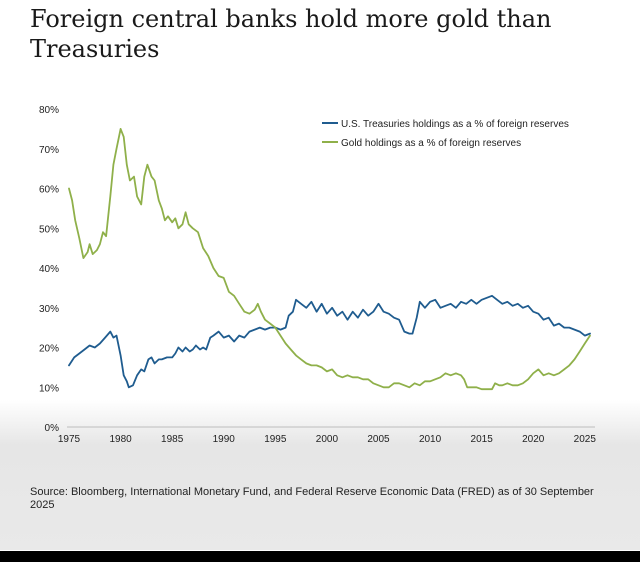 This screenshot has height=562, width=640. I want to click on y-tick-label: 10%, so click(49, 388).